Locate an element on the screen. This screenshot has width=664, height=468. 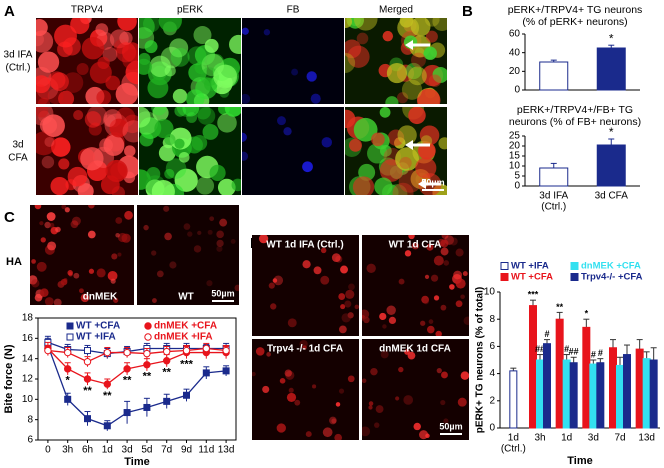
image-label: Trpv4 -/- 1d CFA is located at coordinates (305, 349).